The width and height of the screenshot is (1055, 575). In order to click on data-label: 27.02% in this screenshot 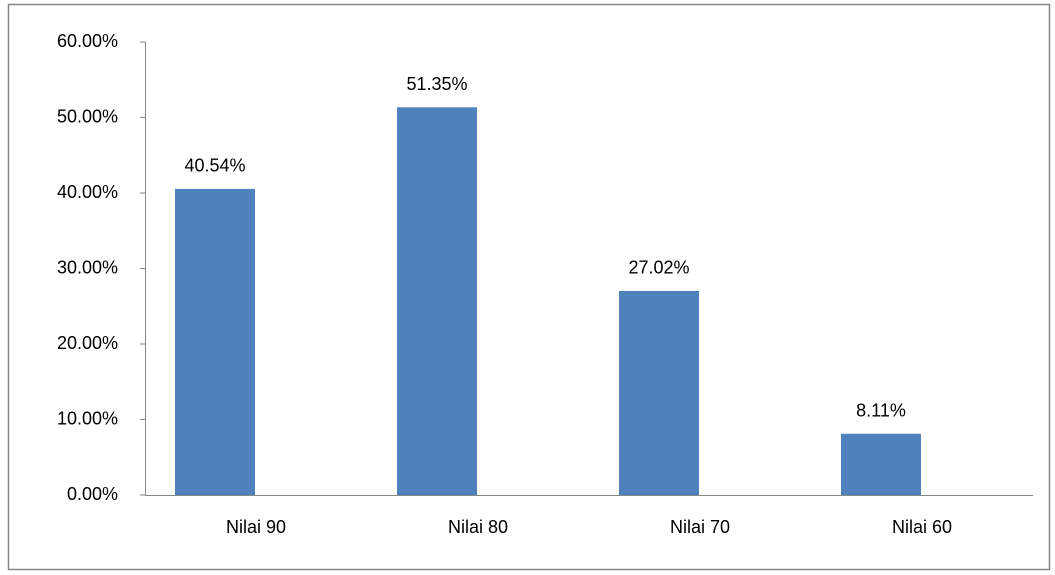, I will do `click(658, 268)`.